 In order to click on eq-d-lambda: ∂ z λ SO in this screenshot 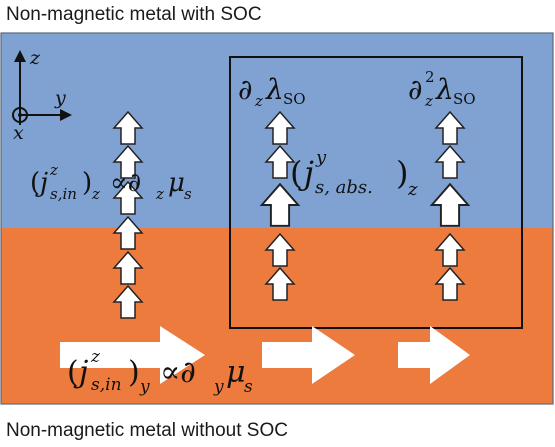, I will do `click(272, 91)`.